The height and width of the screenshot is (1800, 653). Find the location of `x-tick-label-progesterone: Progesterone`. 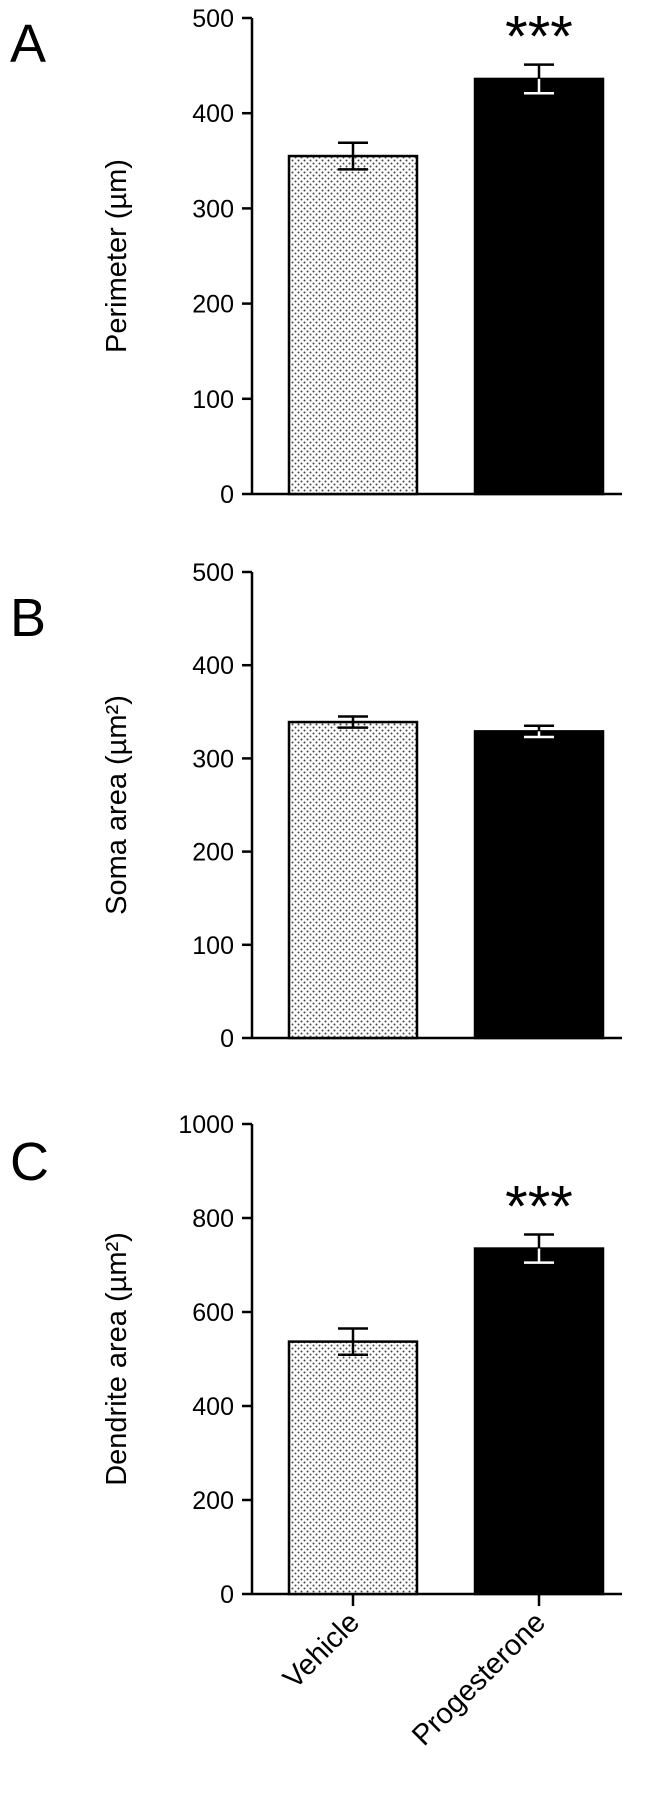

x-tick-label-progesterone: Progesterone is located at coordinates (479, 1679).